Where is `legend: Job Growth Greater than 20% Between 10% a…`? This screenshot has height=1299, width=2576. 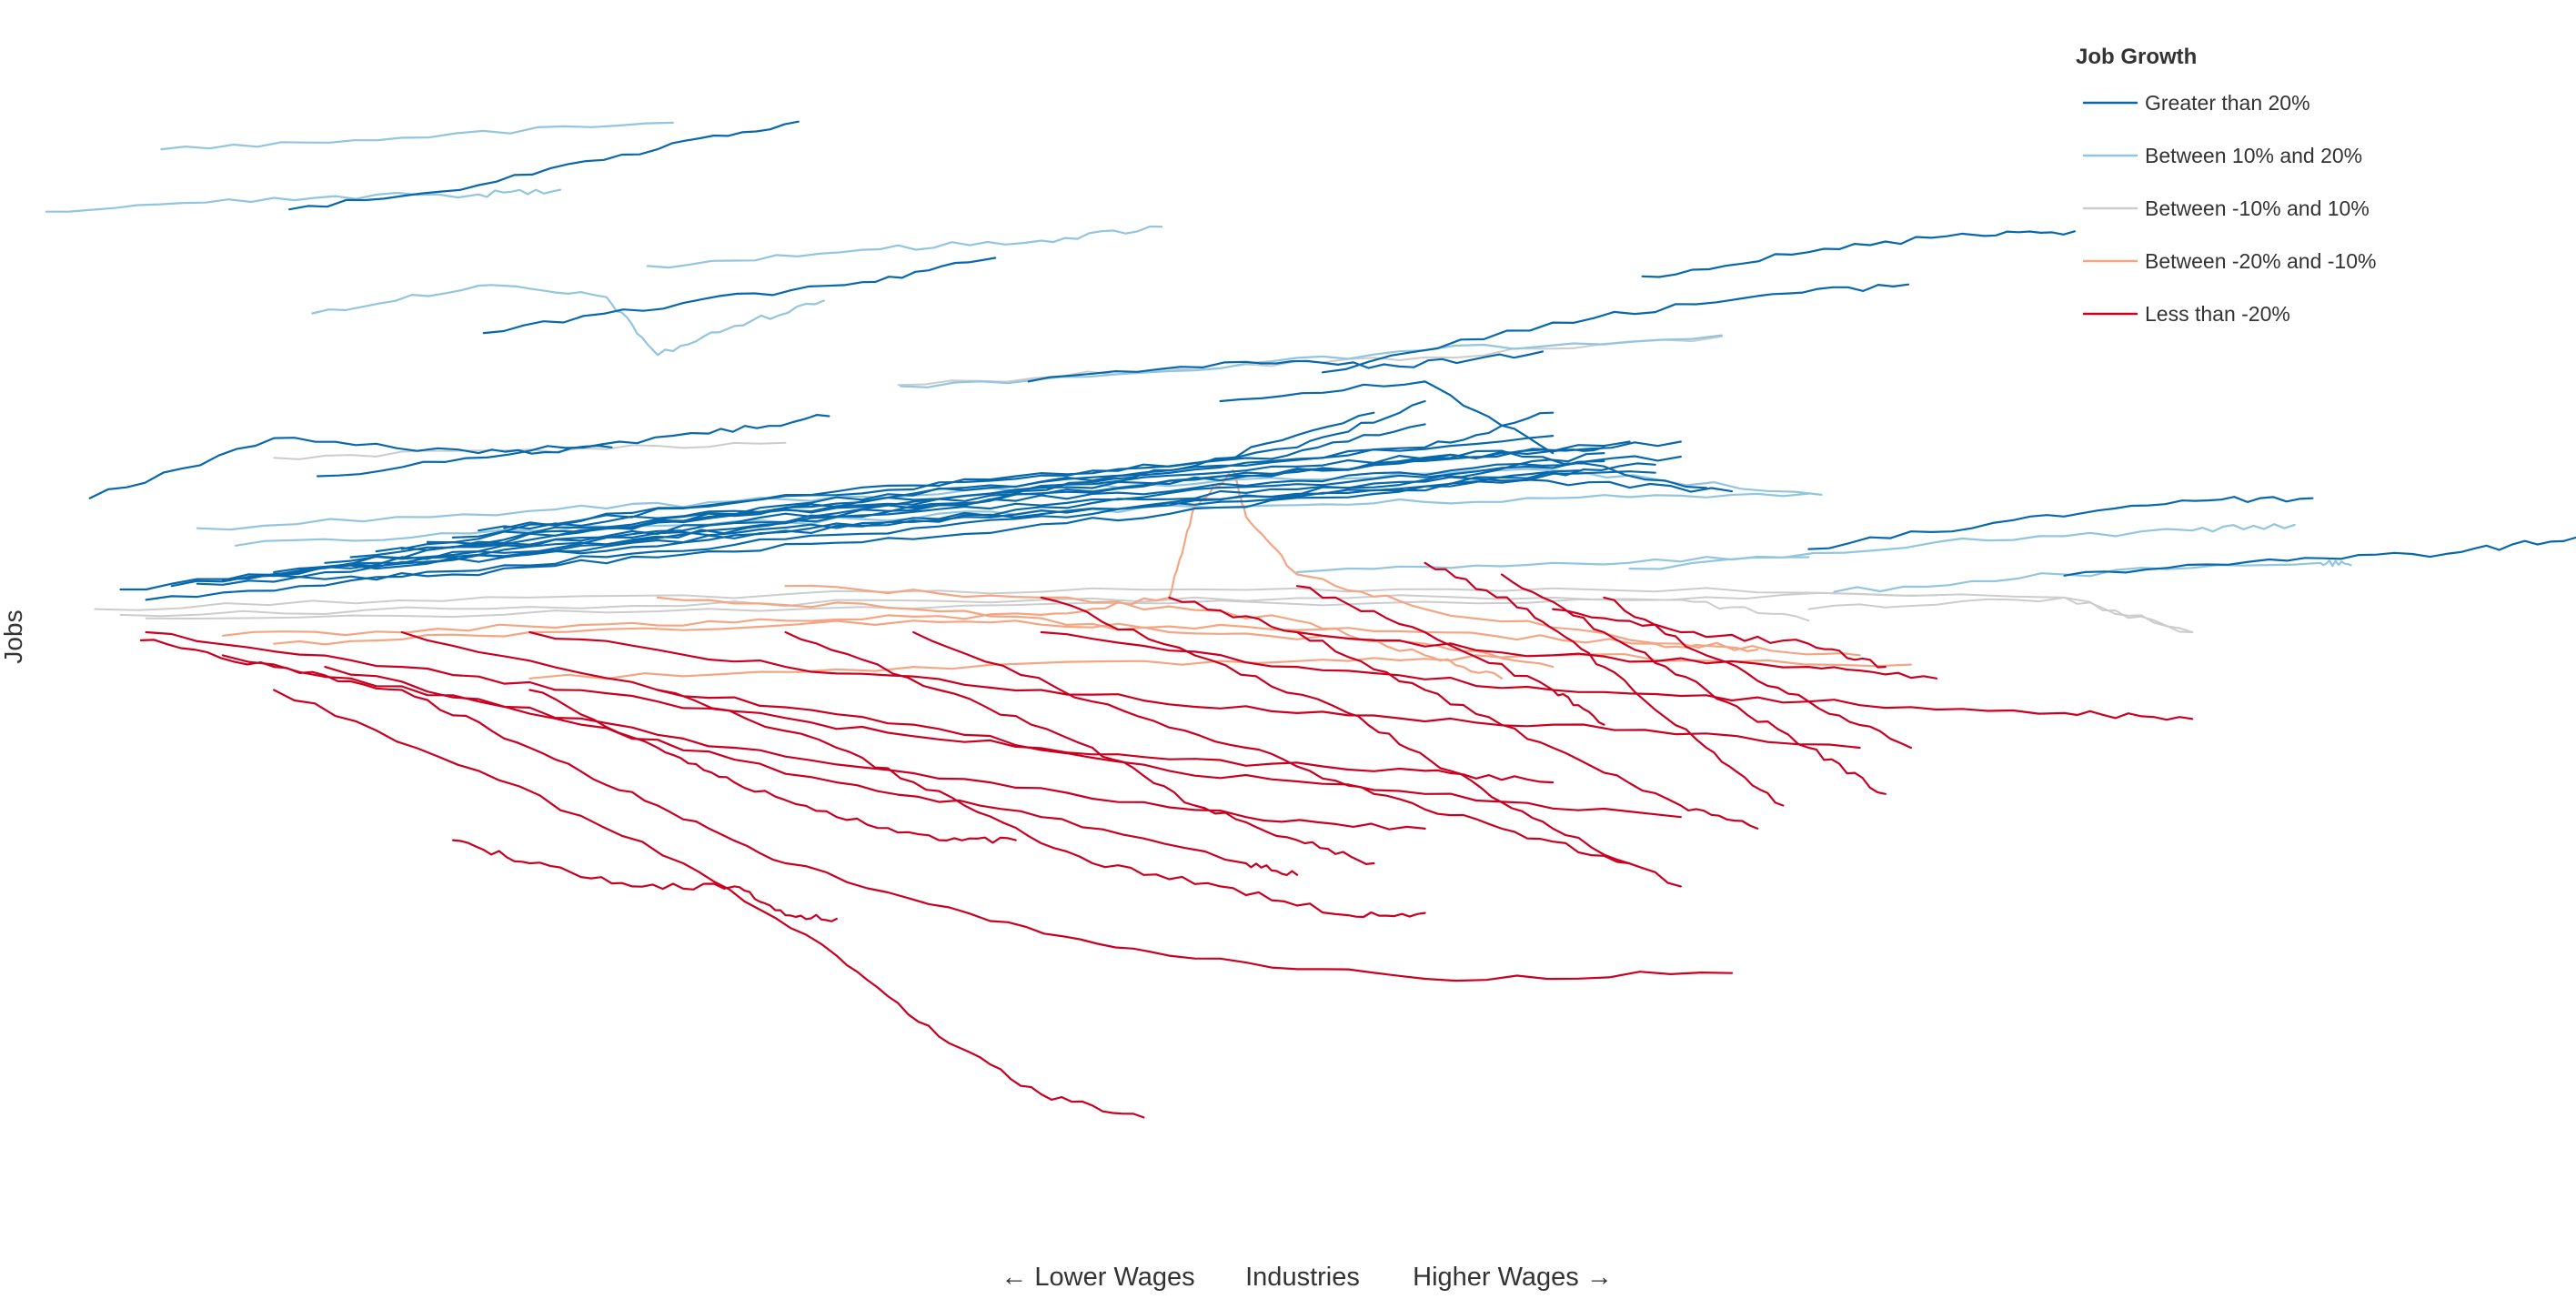
legend: Job Growth Greater than 20% Between 10% a… is located at coordinates (2226, 185).